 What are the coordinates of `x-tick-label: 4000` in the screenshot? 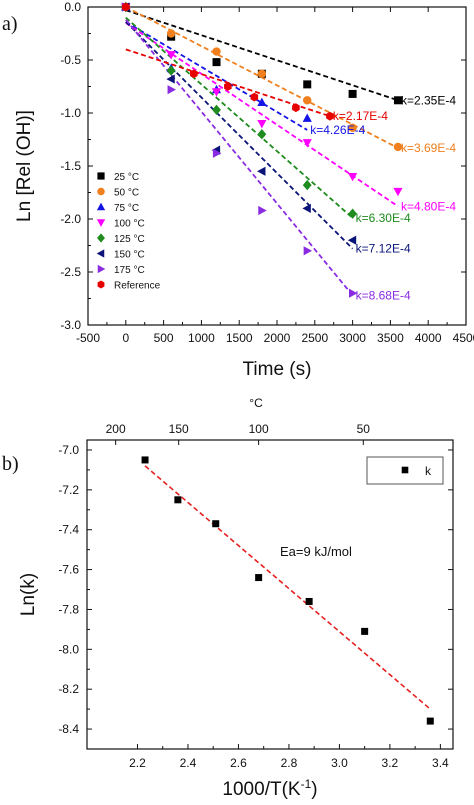 It's located at (428, 338).